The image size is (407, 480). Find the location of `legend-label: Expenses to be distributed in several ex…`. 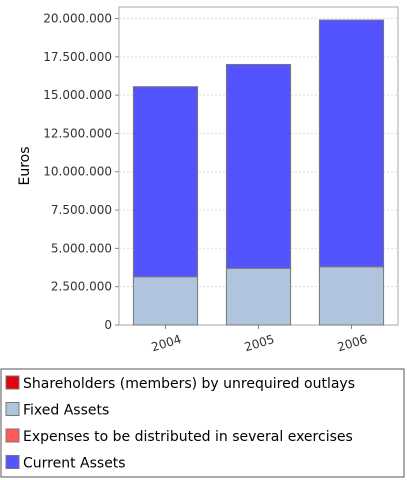

legend-label: Expenses to be distributed in several ex… is located at coordinates (188, 437).